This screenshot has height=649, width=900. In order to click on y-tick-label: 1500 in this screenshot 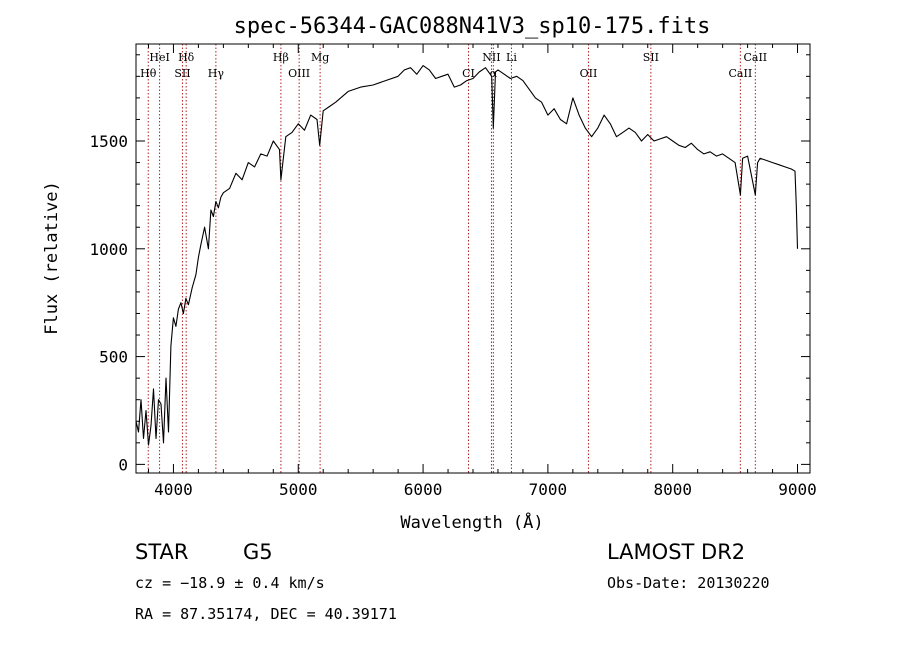, I will do `click(108, 141)`.